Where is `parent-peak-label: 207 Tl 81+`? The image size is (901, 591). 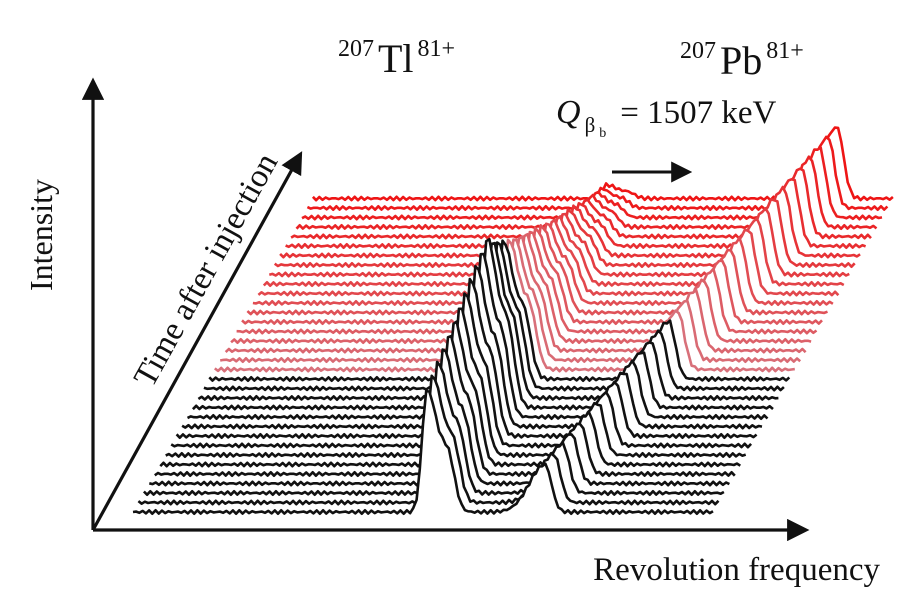
parent-peak-label: 207 Tl 81+ is located at coordinates (396, 58).